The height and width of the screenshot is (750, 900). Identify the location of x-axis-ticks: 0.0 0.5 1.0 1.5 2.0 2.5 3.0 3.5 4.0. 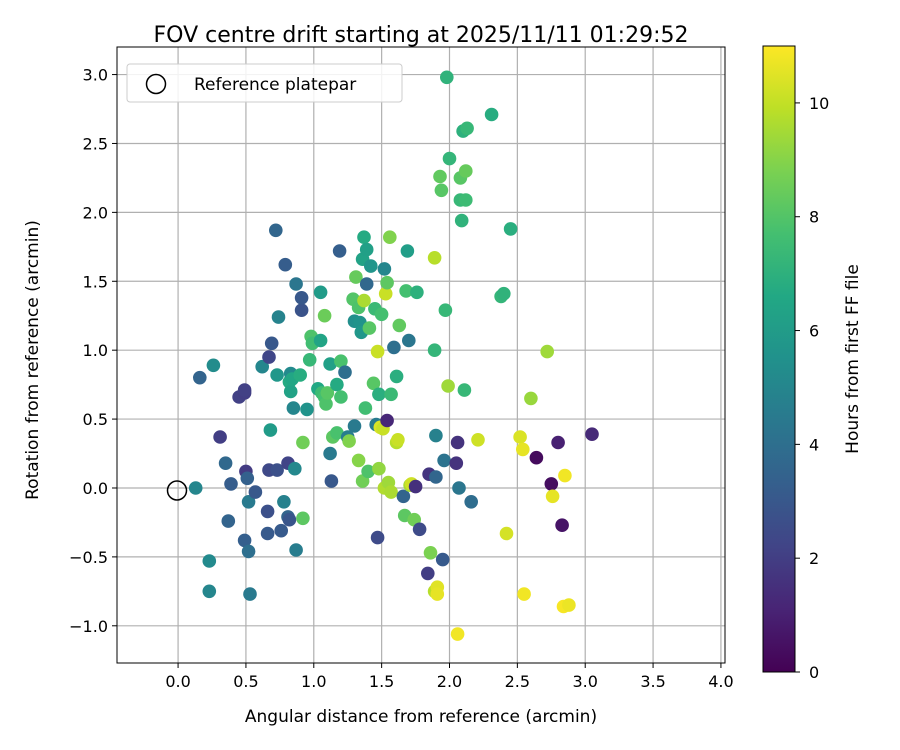
(449, 677).